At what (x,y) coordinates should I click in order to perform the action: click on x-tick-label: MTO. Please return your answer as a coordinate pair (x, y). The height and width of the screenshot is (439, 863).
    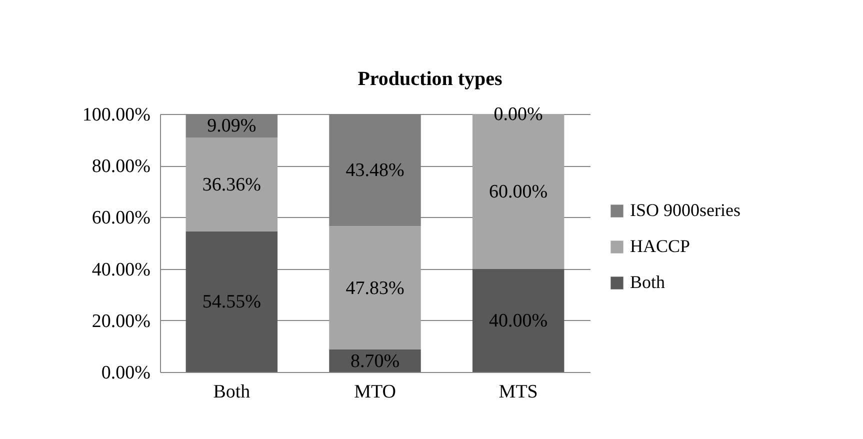
    Looking at the image, I should click on (375, 392).